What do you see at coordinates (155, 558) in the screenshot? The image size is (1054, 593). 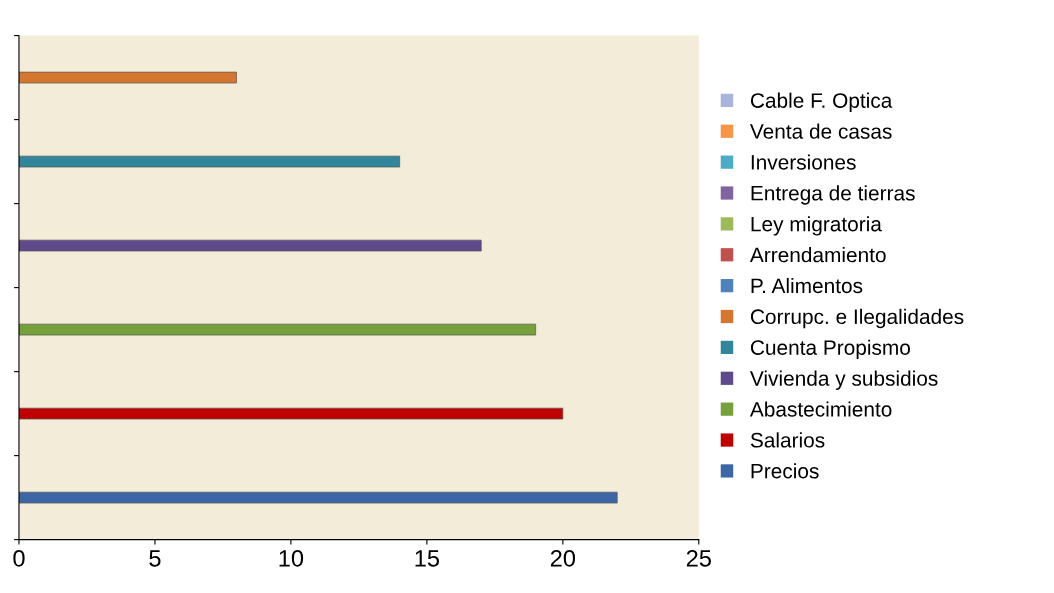 I see `x-tick-label: 5` at bounding box center [155, 558].